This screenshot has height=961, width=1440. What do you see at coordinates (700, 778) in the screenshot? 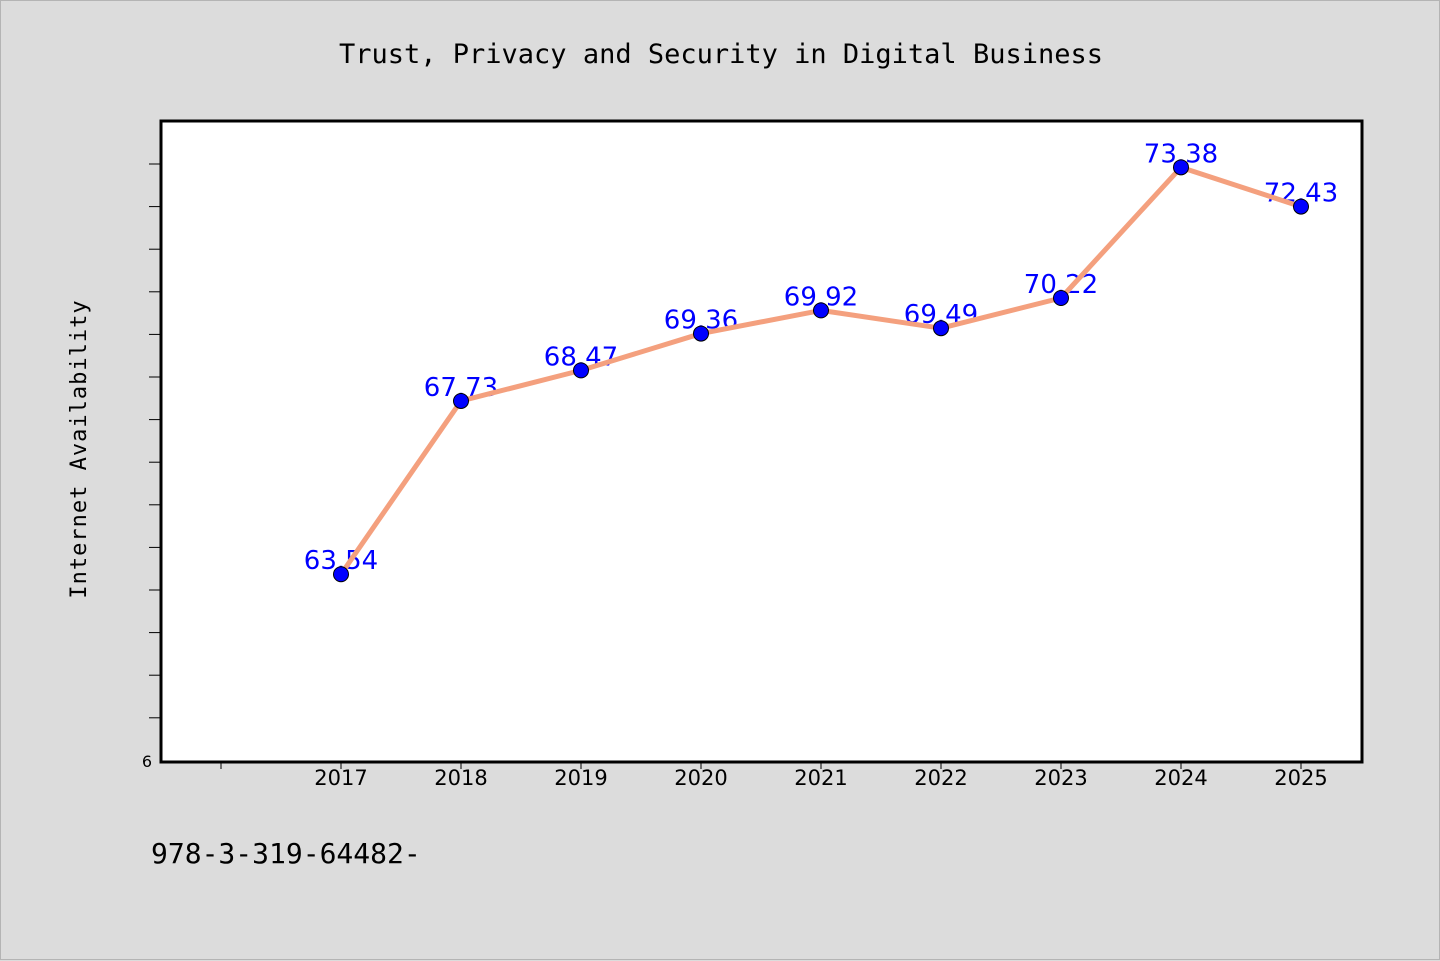
I see `x-tick-label: 2020` at bounding box center [700, 778].